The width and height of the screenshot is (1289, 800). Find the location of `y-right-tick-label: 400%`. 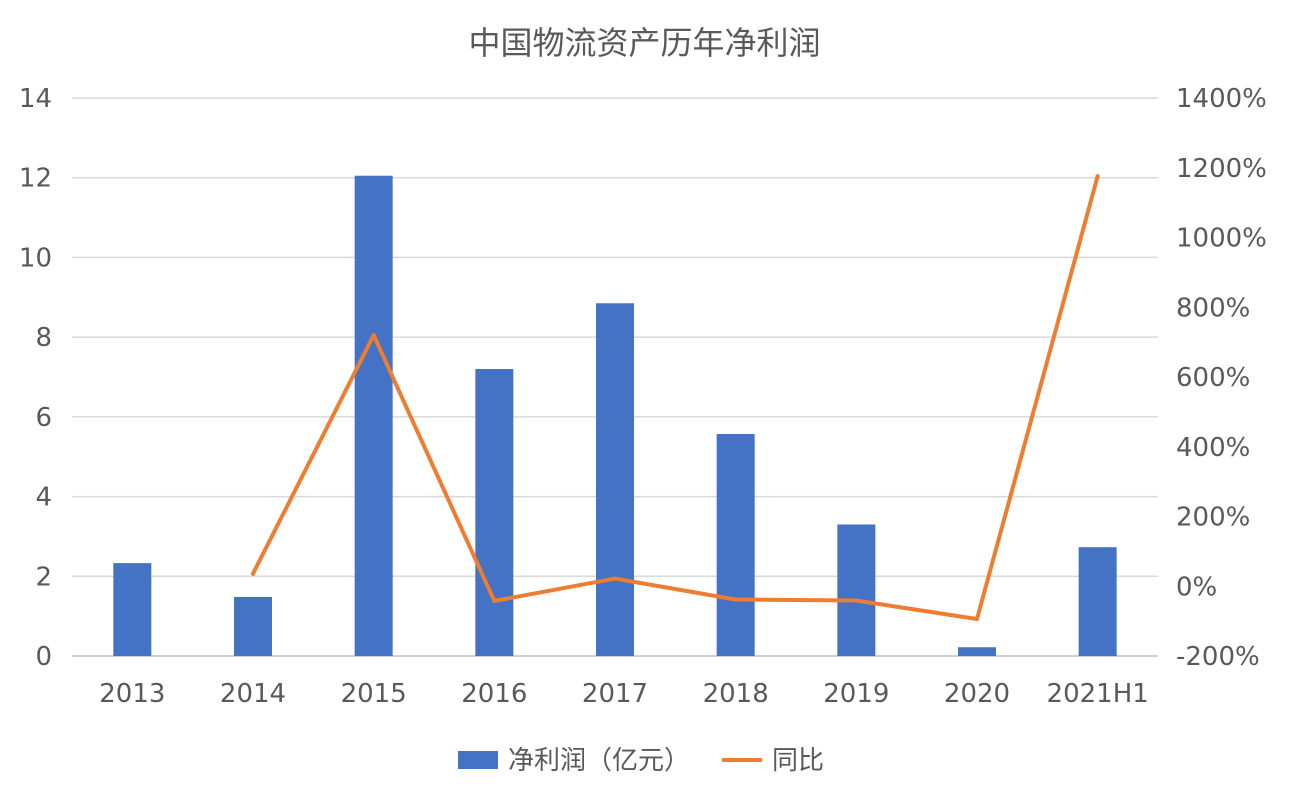

y-right-tick-label: 400% is located at coordinates (1213, 448).